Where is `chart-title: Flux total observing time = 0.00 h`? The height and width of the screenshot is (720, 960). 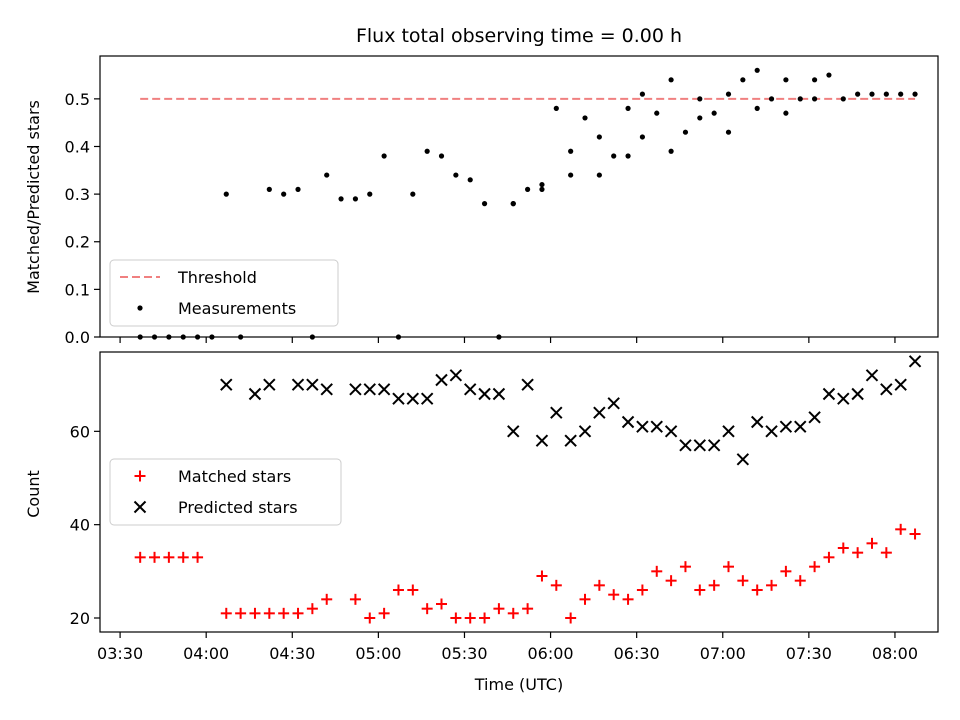
chart-title: Flux total observing time = 0.00 h is located at coordinates (519, 36).